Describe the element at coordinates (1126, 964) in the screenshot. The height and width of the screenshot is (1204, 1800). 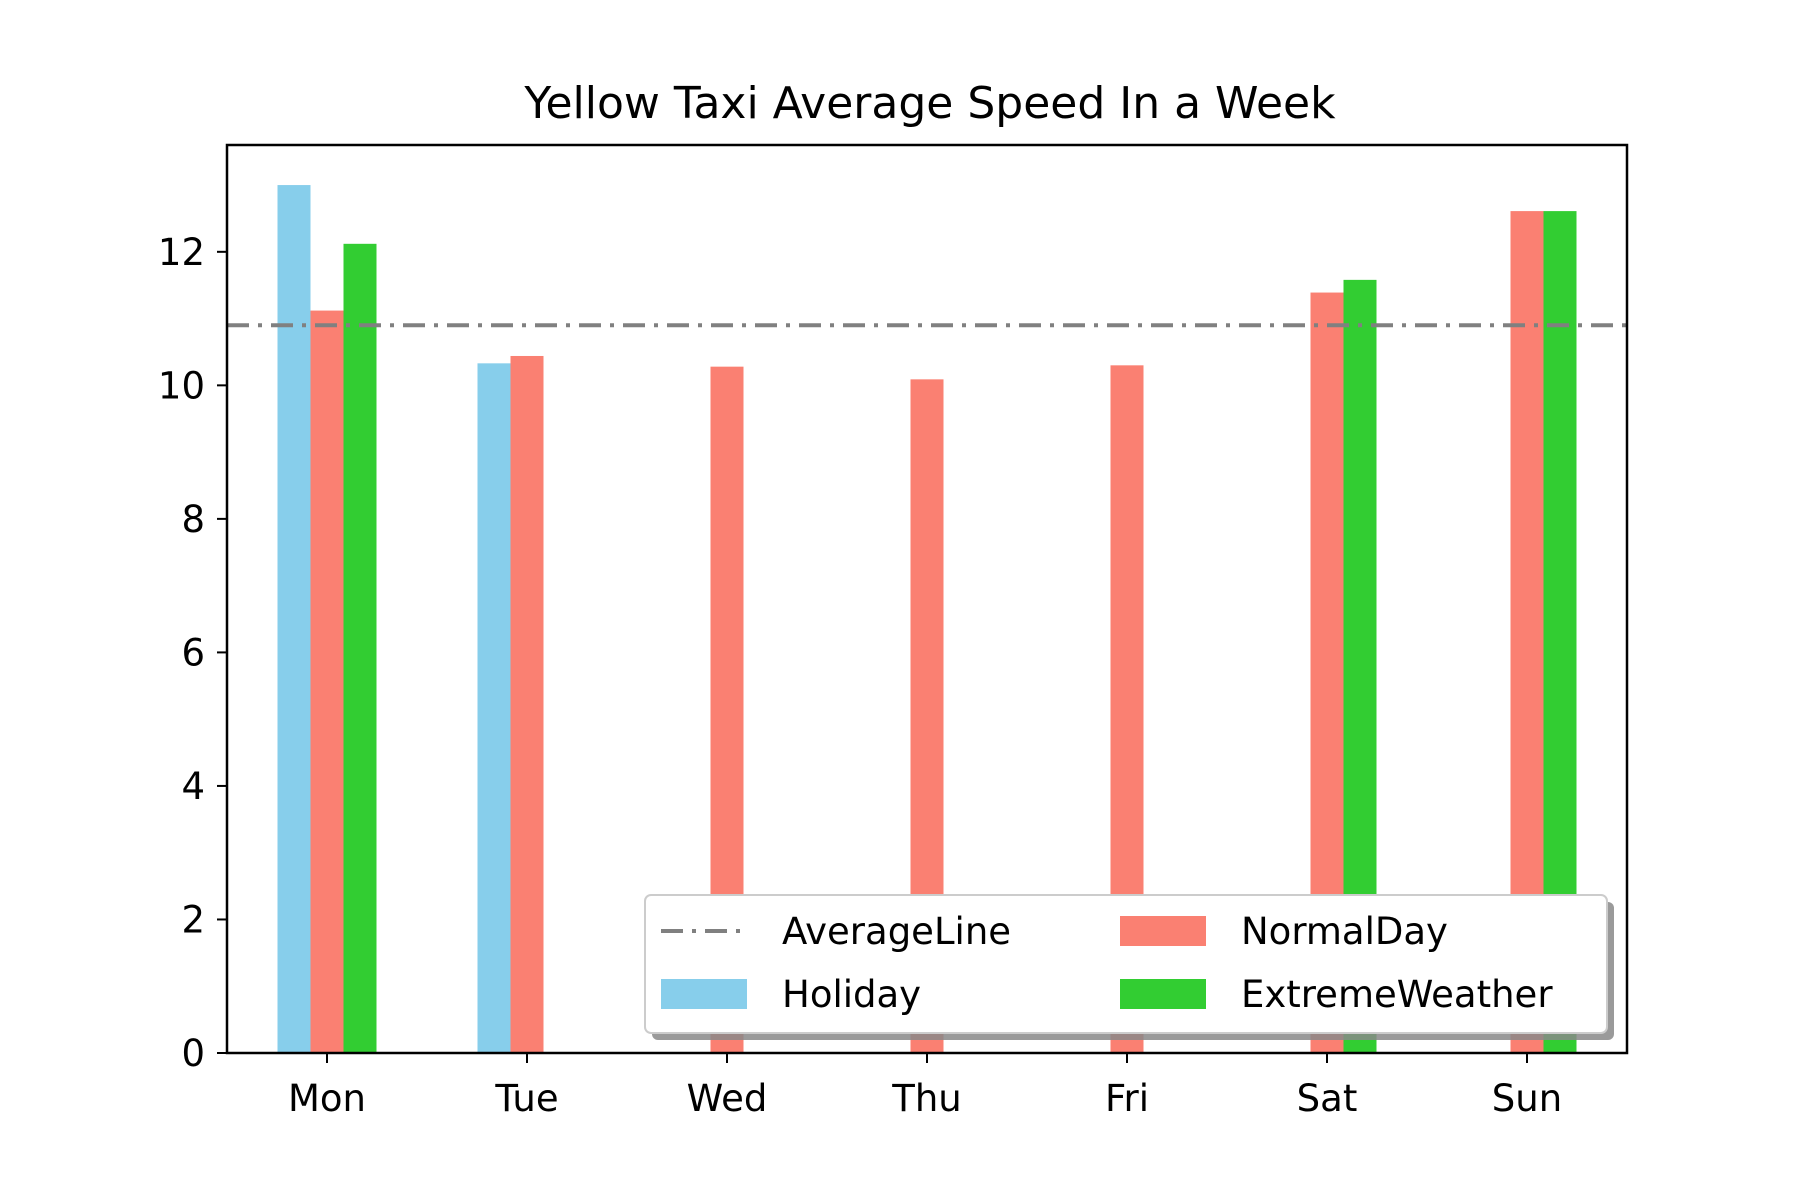
I see `legend-box` at that location.